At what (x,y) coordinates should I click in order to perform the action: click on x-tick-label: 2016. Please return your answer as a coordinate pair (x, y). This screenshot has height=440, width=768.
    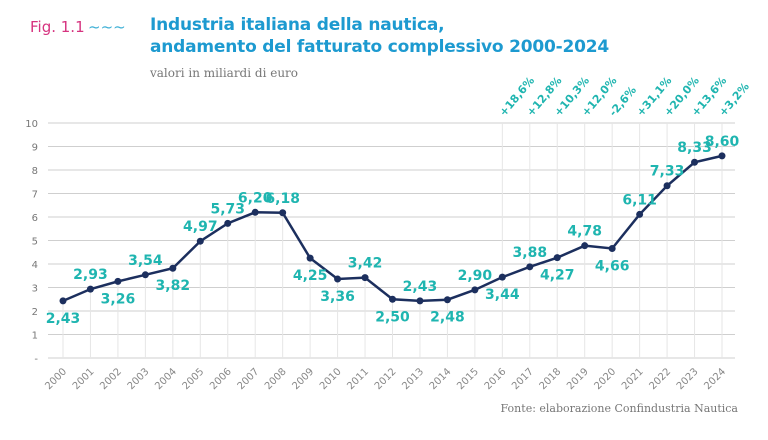
    Looking at the image, I should click on (496, 379).